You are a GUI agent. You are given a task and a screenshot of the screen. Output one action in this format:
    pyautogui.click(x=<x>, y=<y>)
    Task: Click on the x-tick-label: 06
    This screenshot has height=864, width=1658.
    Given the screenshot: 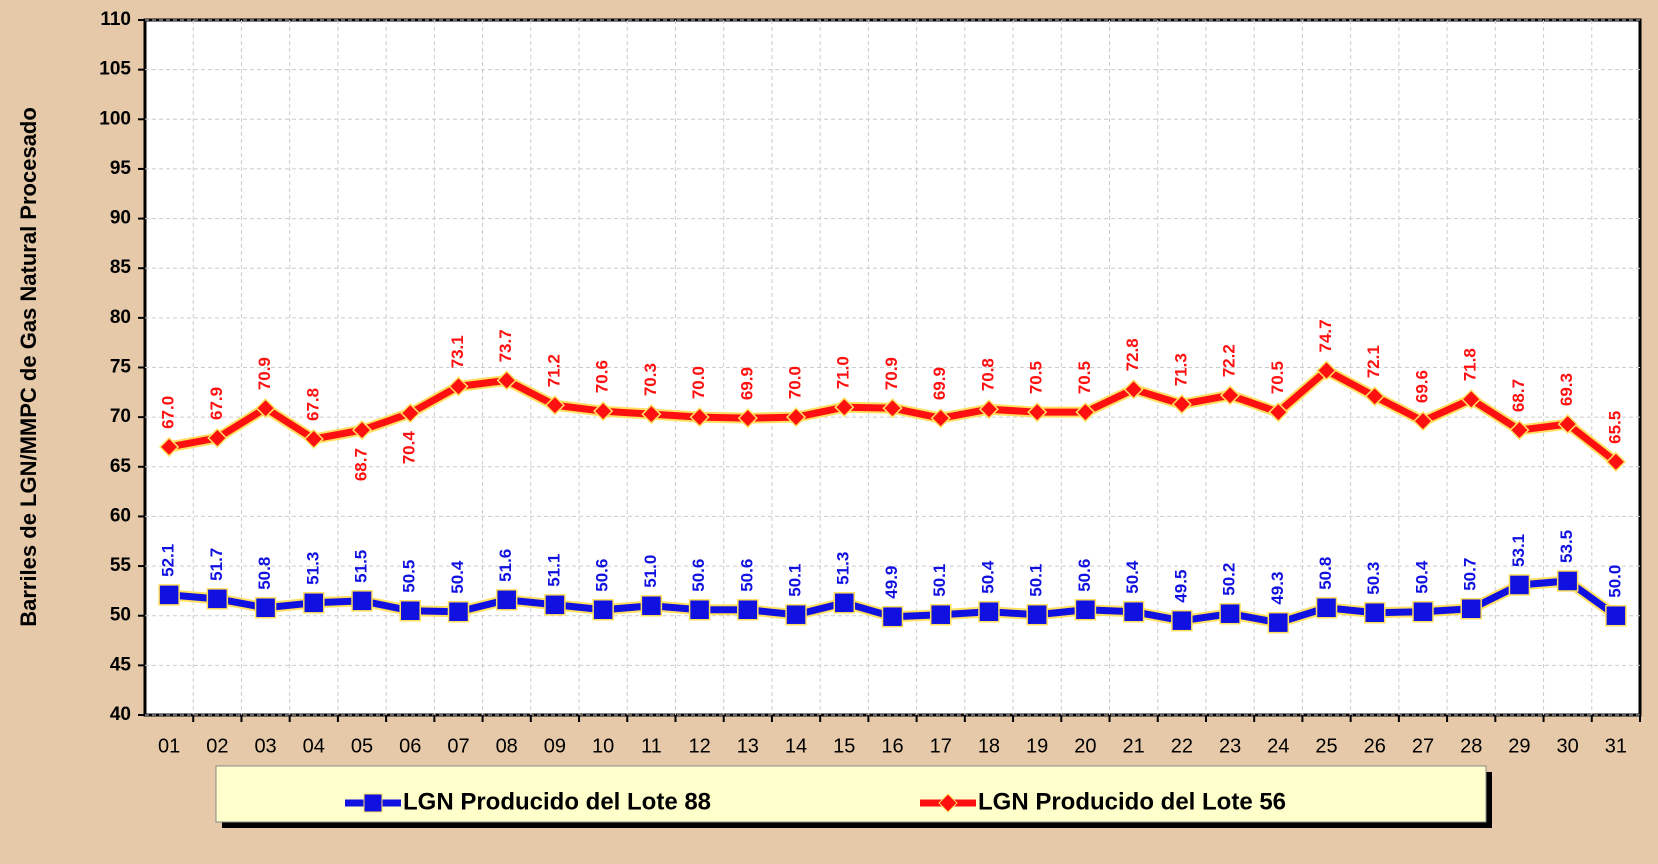 What is the action you would take?
    pyautogui.click(x=410, y=746)
    